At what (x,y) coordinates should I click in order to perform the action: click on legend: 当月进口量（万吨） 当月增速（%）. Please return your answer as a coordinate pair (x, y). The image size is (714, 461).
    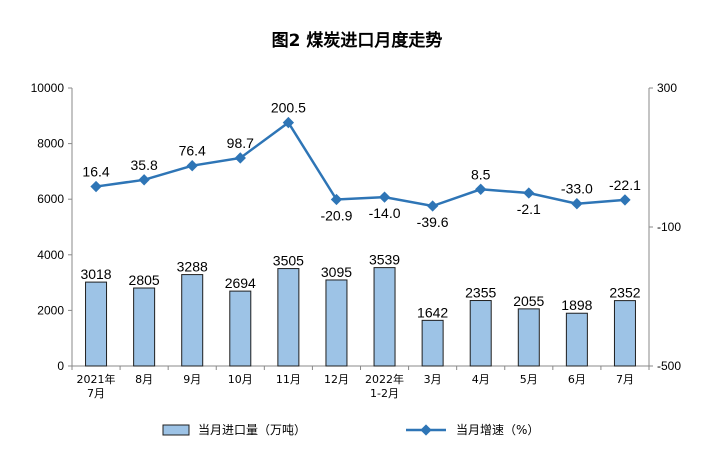
    Looking at the image, I should click on (350, 430).